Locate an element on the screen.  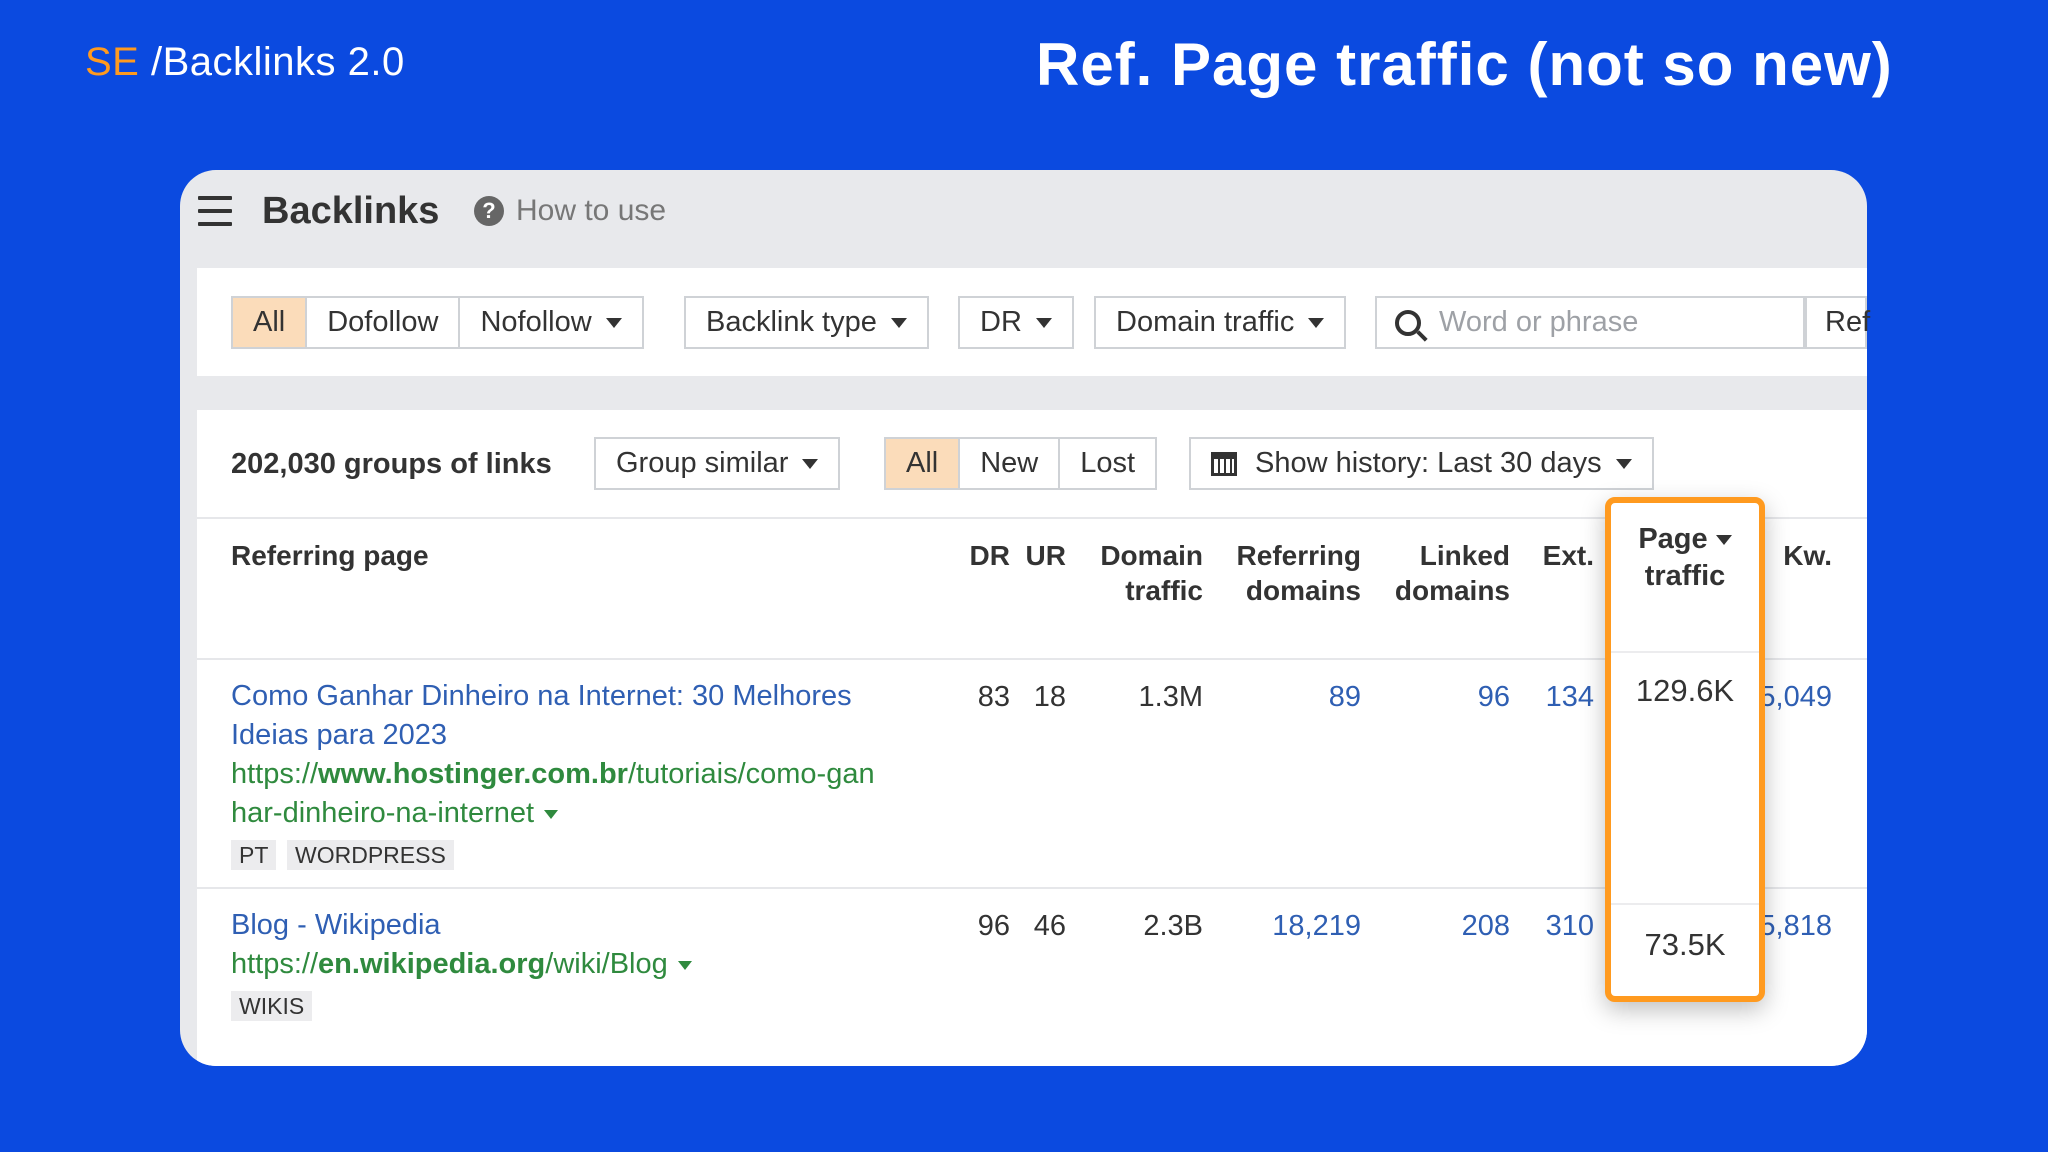
search-icon is located at coordinates (1408, 322).